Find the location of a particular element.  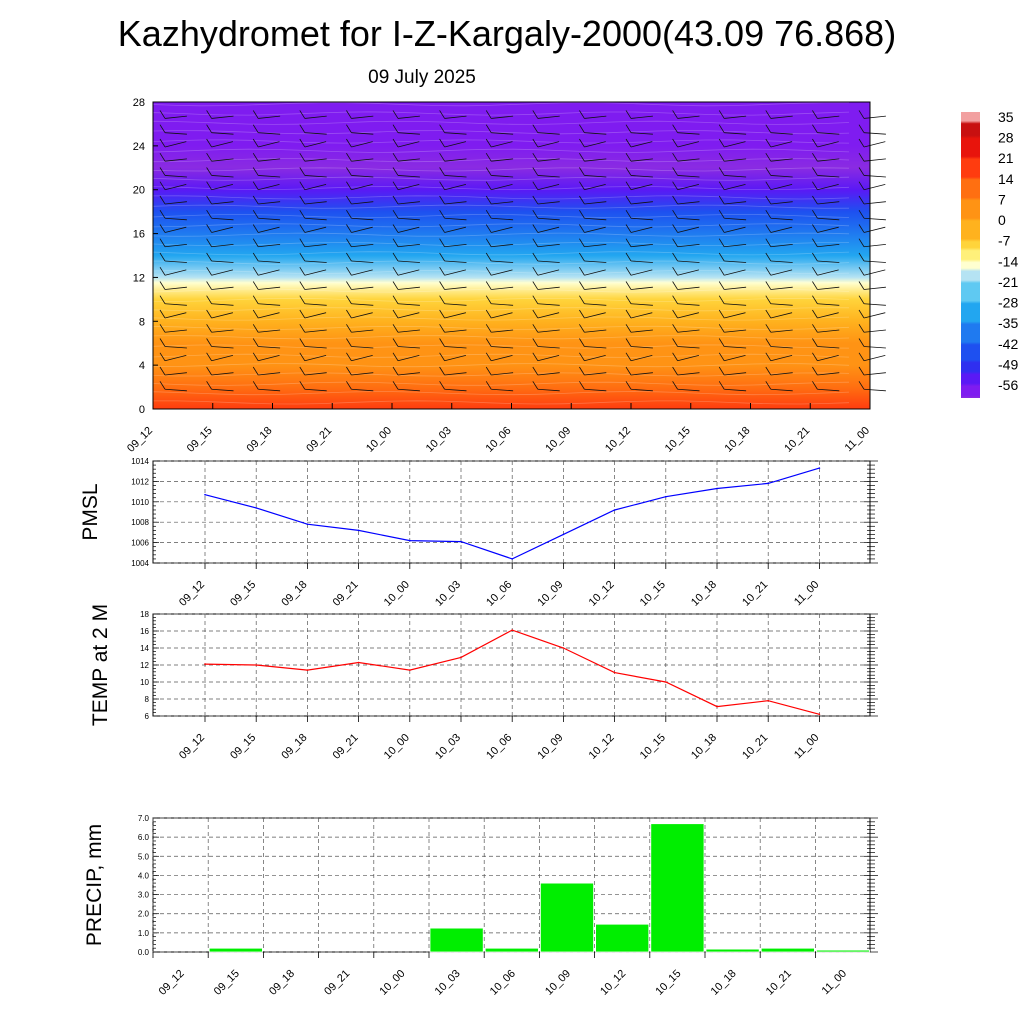

precip-bar is located at coordinates (732, 950).